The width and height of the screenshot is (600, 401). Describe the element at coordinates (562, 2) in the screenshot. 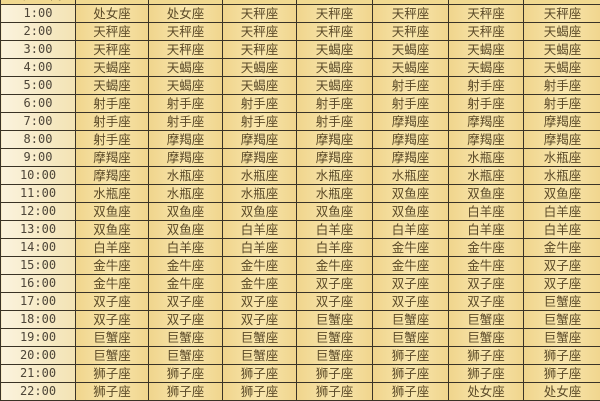

I see `date-range-header: 12.28-12.31` at that location.